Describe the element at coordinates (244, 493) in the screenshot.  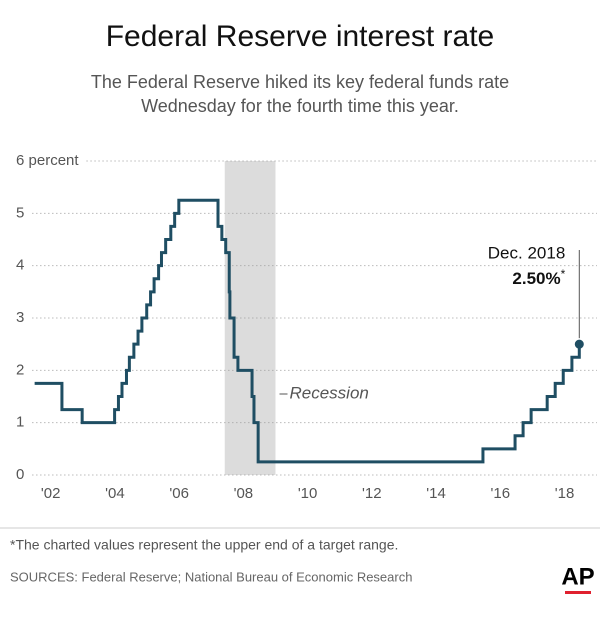
I see `x-tick-label: '08` at that location.